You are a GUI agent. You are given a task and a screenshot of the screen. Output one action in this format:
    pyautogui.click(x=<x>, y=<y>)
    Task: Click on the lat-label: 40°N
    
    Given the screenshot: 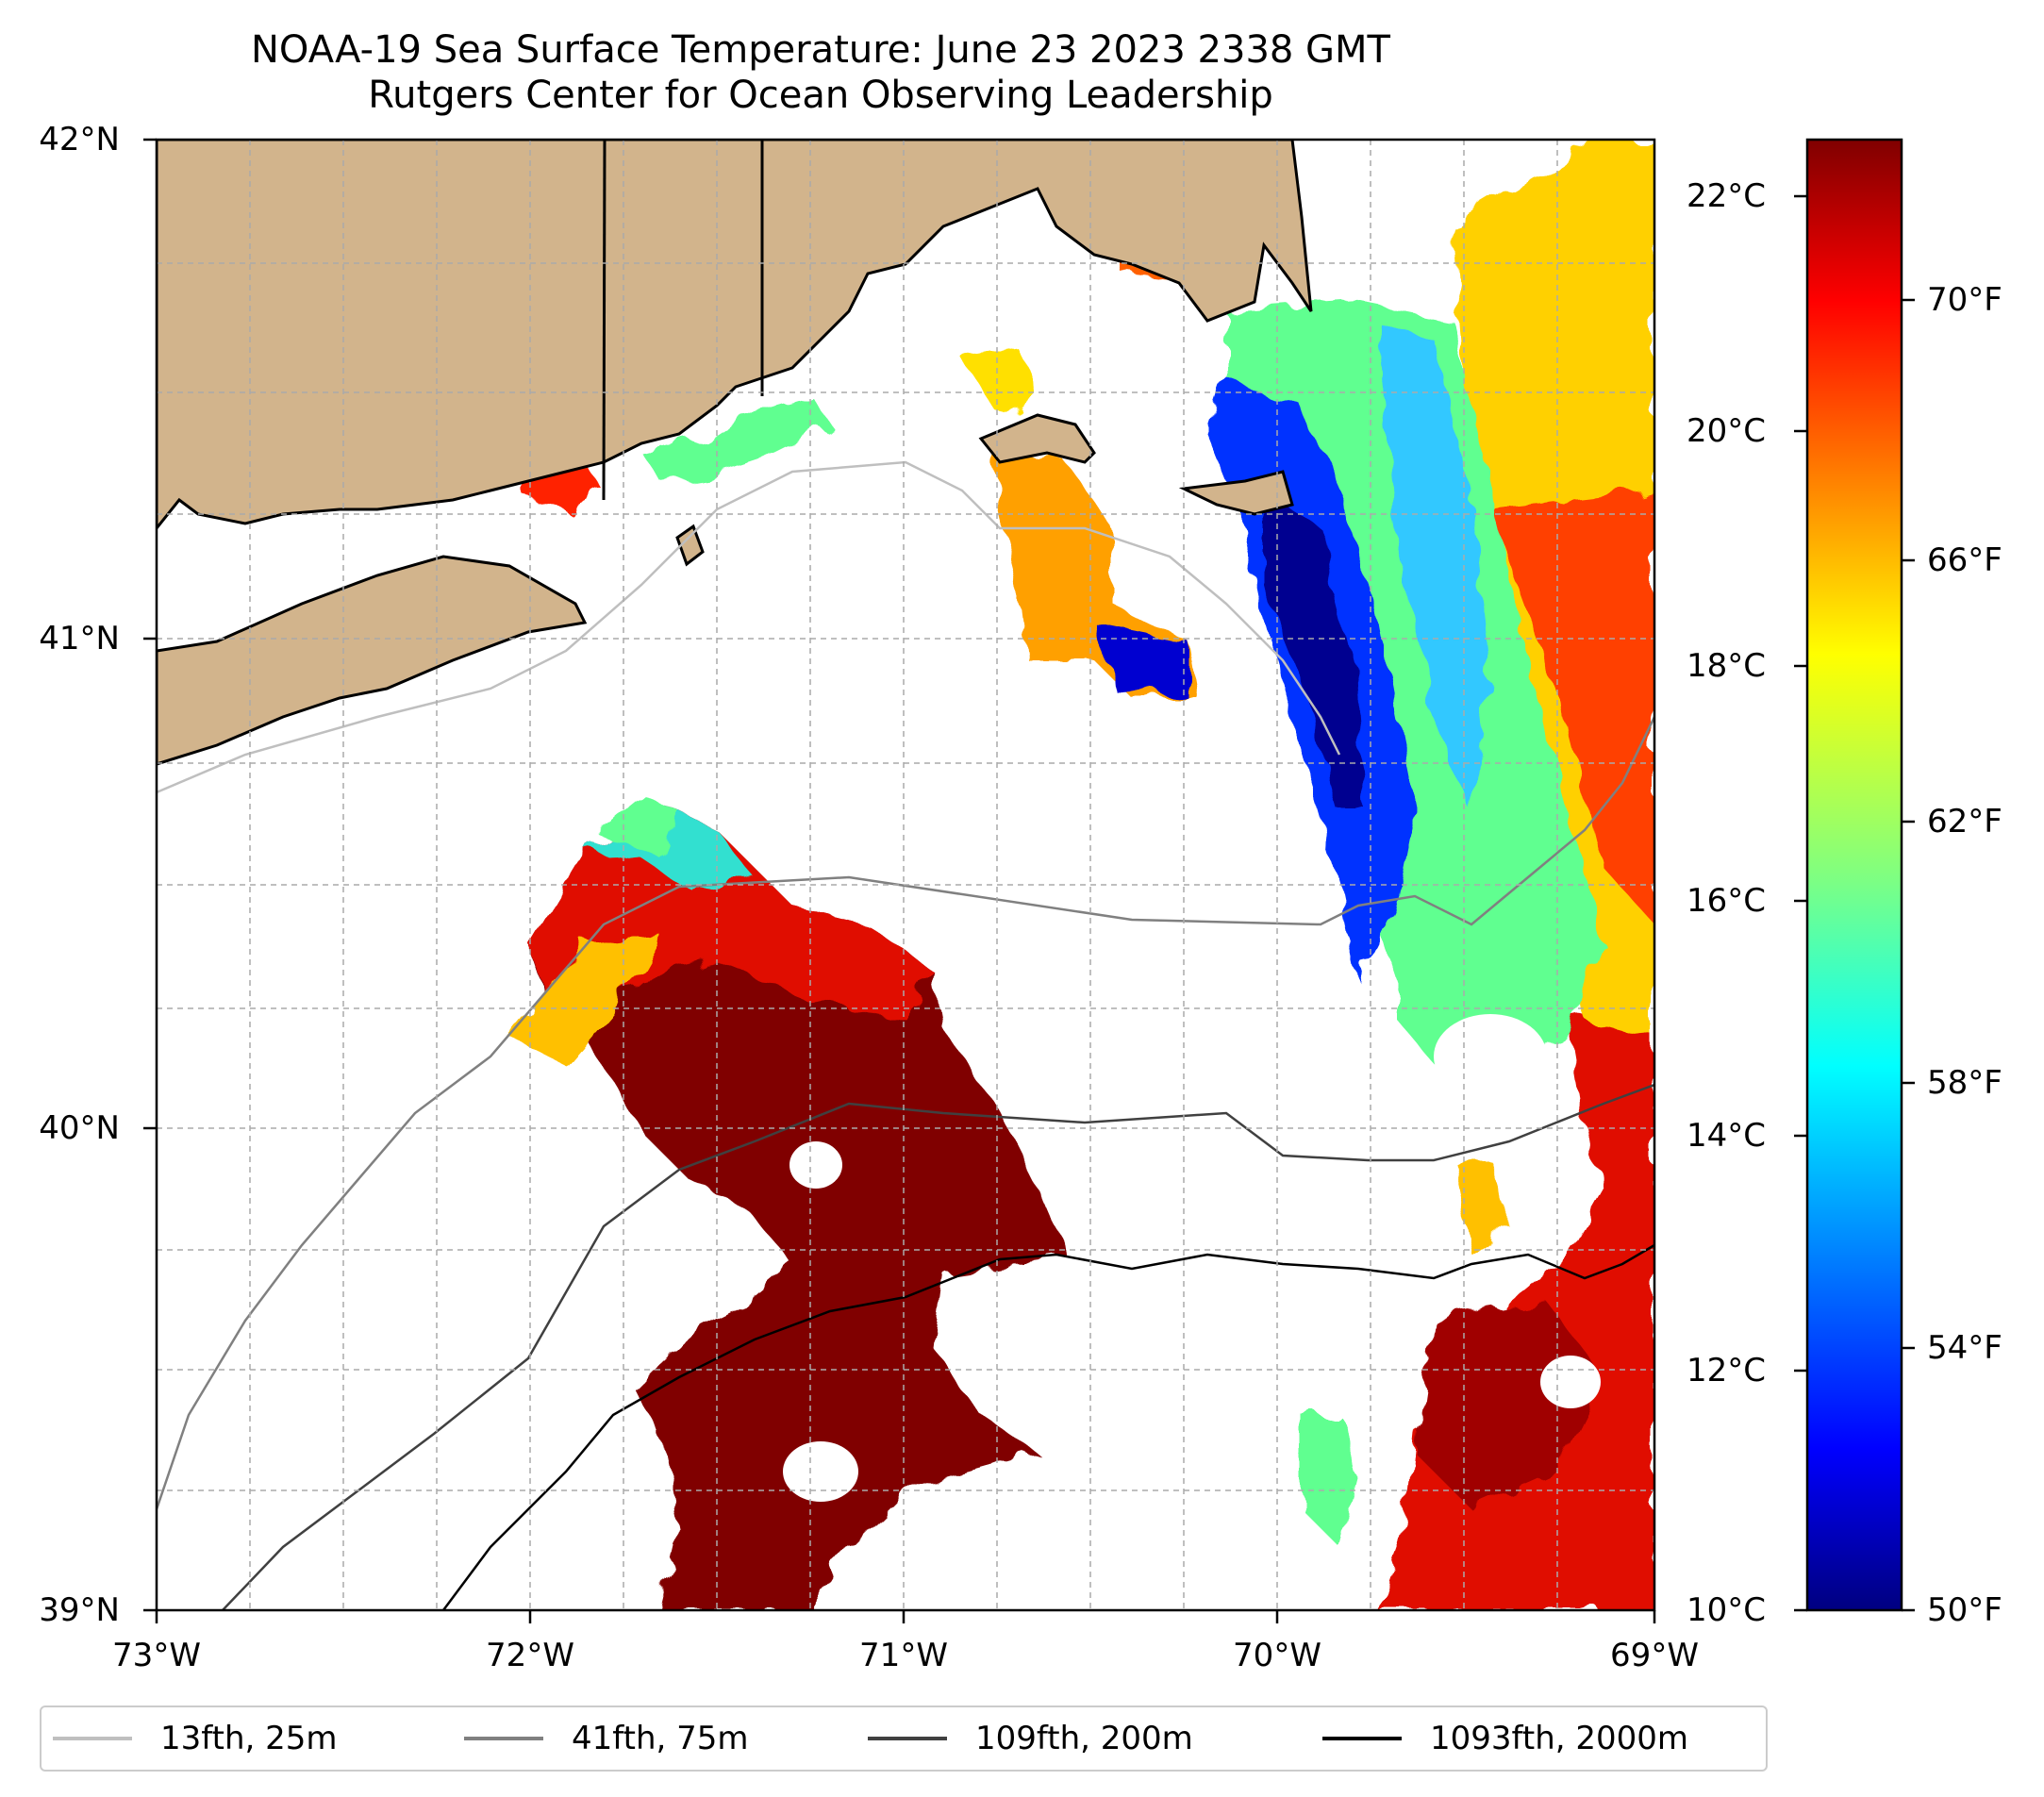 What is the action you would take?
    pyautogui.click(x=79, y=1128)
    